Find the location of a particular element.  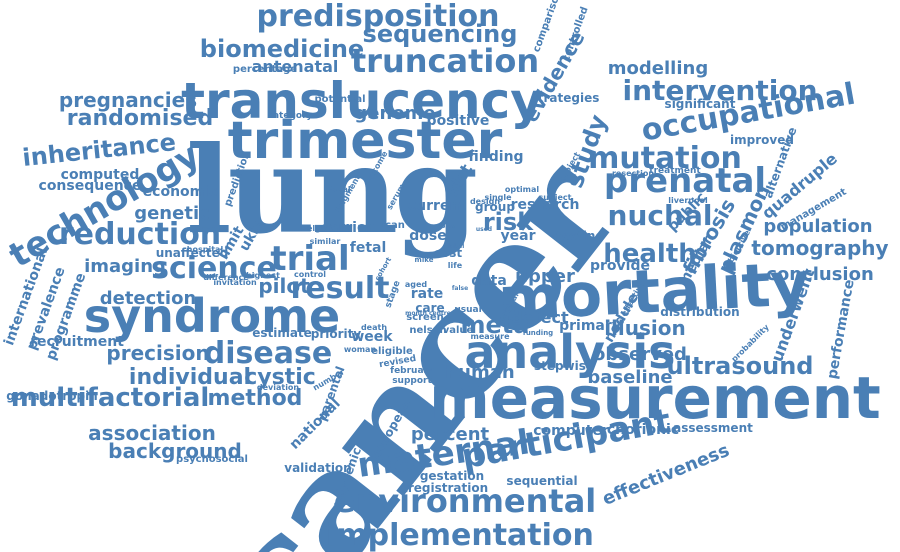

word-funding: funding is located at coordinates (538, 333).